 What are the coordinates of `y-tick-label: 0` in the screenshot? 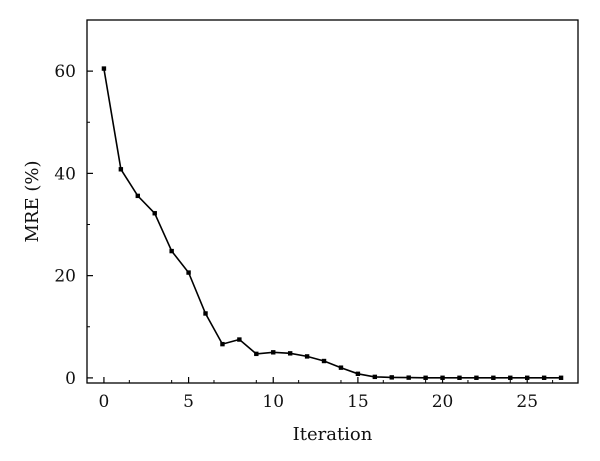 It's located at (70, 379).